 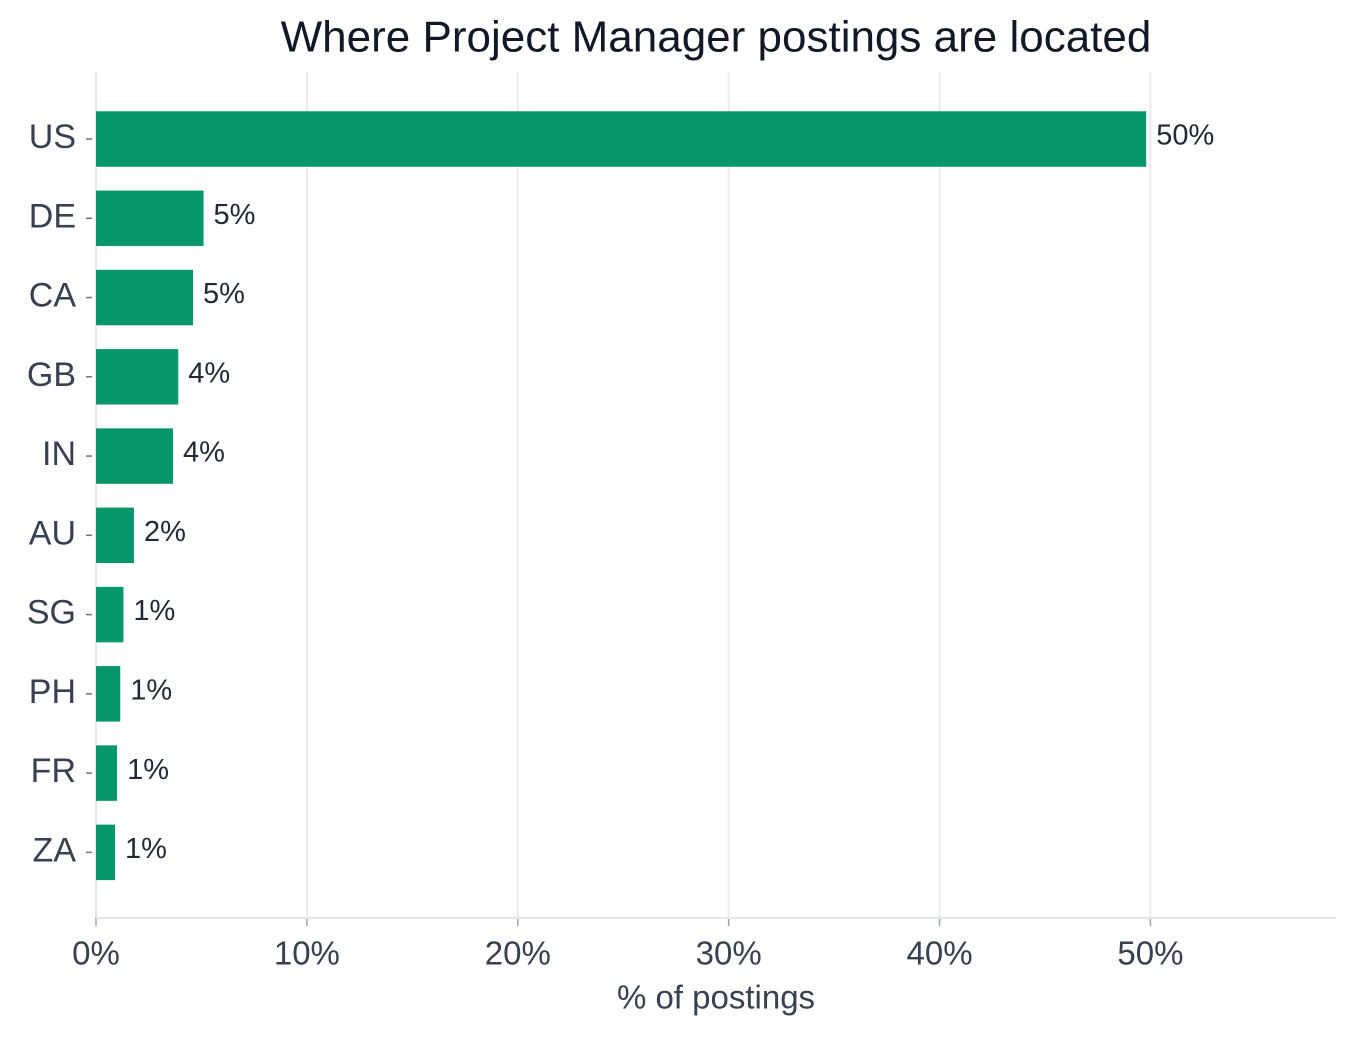 What do you see at coordinates (51, 613) in the screenshot?
I see `y-tick-label: SG` at bounding box center [51, 613].